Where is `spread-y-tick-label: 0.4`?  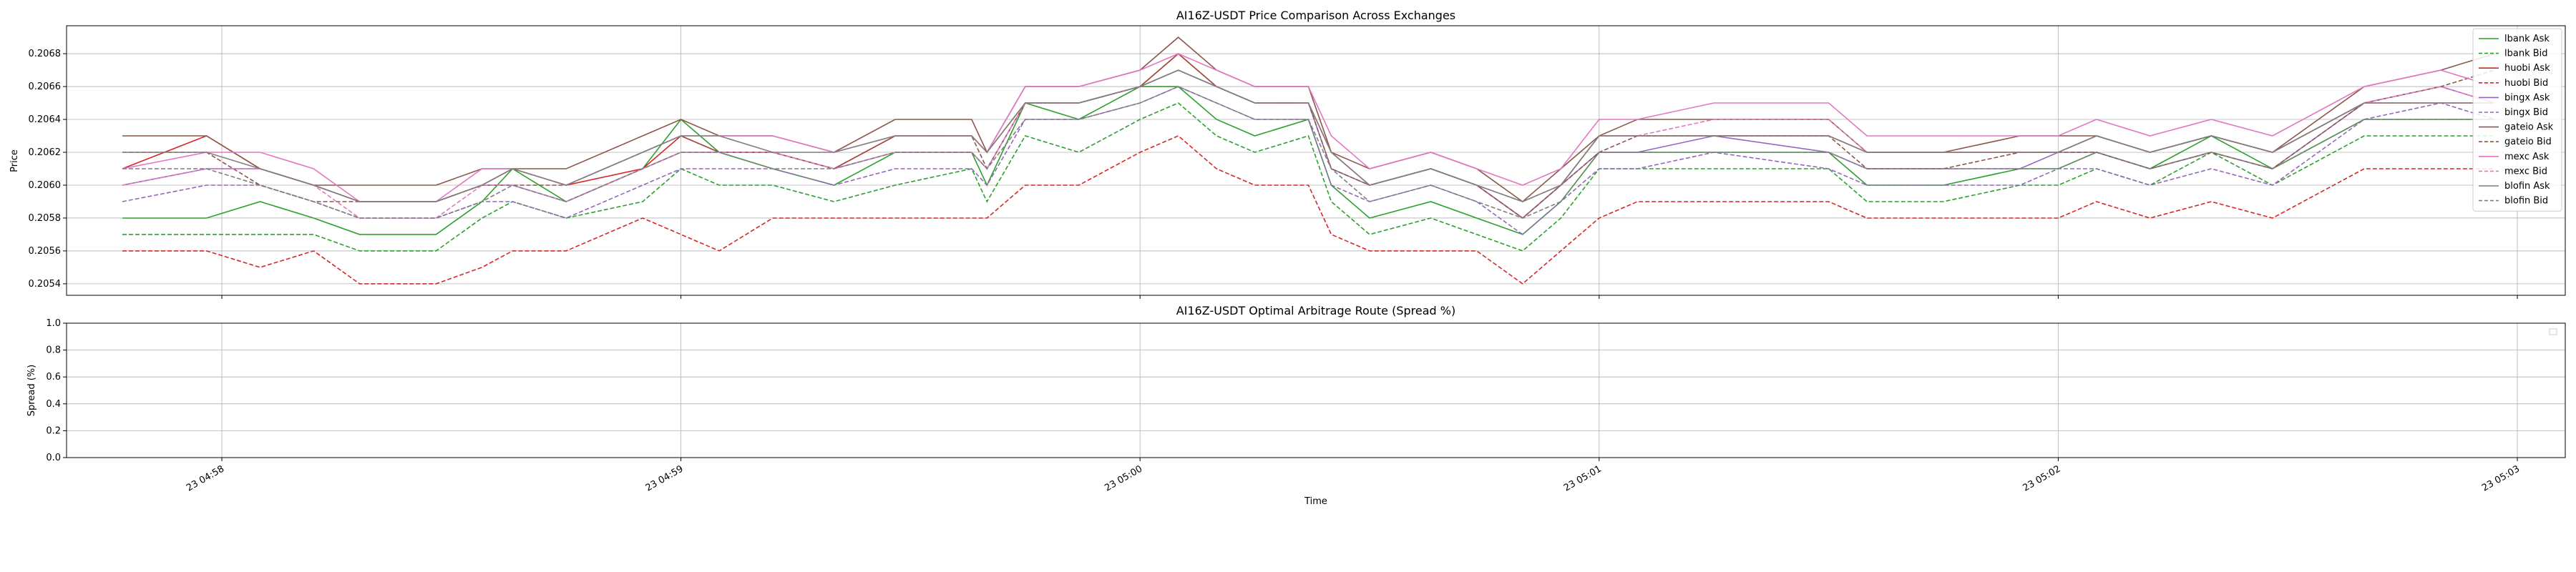 spread-y-tick-label: 0.4 is located at coordinates (53, 404).